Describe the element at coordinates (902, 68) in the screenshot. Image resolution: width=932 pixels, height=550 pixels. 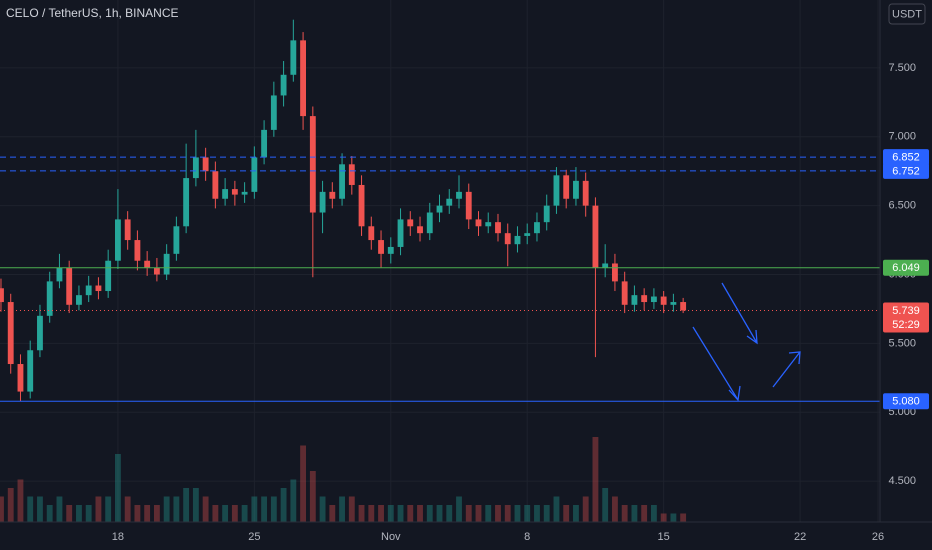
I see `y-tick-label: 7.500` at that location.